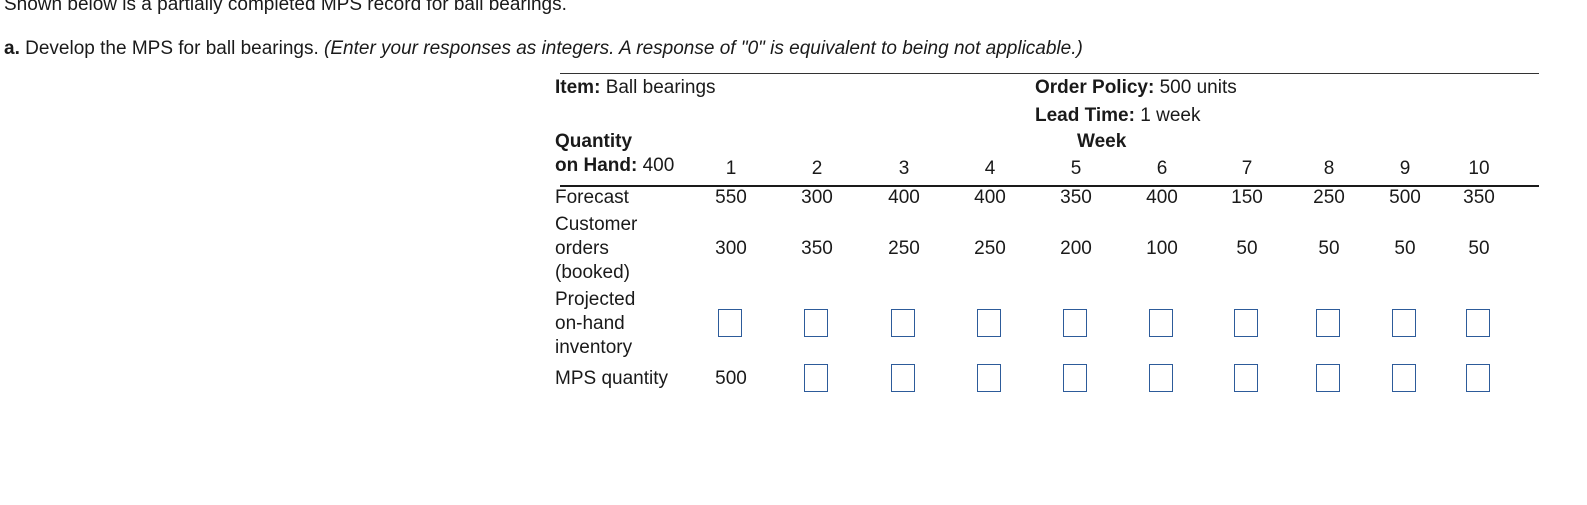 The width and height of the screenshot is (1587, 505). What do you see at coordinates (582, 248) in the screenshot?
I see `orders-label-line2: orders` at bounding box center [582, 248].